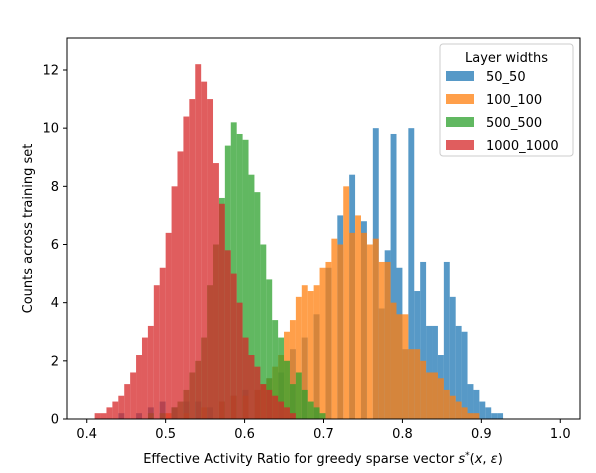 The height and width of the screenshot is (473, 596). What do you see at coordinates (55, 420) in the screenshot?
I see `y-tick-label: 0` at bounding box center [55, 420].